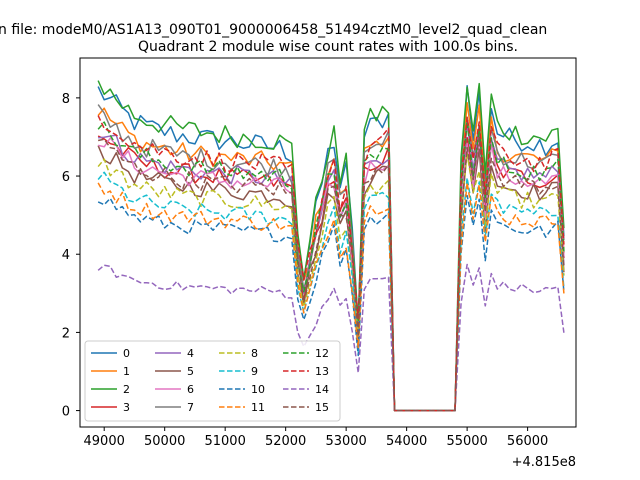 The image size is (640, 480). I want to click on legend-label-11: 11, so click(258, 407).